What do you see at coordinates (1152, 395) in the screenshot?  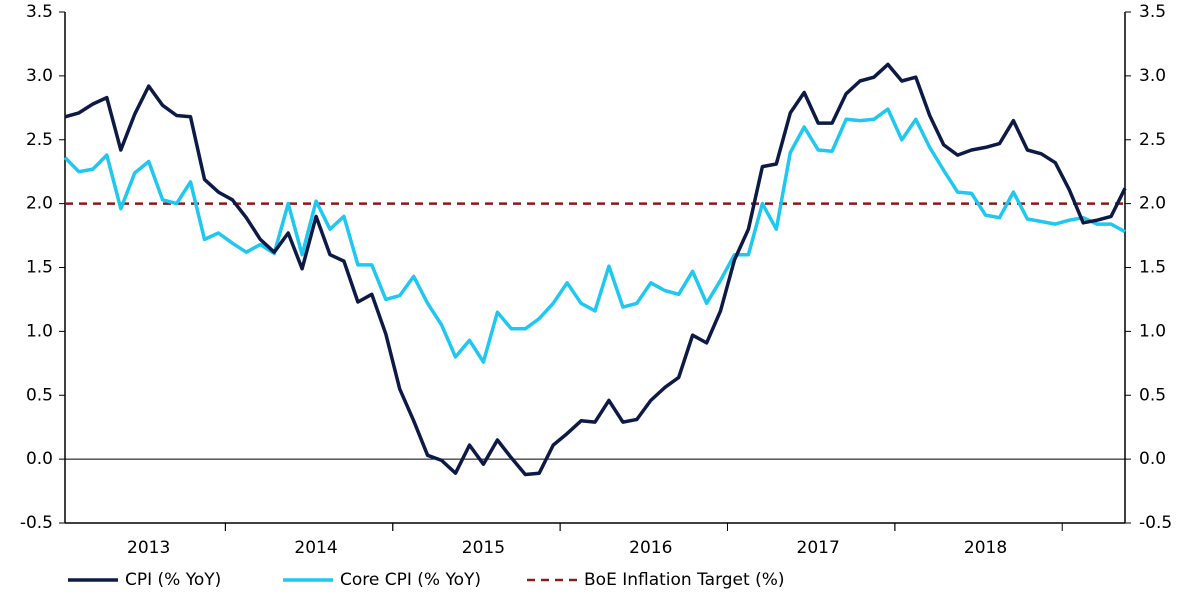 I see `y2-tick-label: 0.5` at bounding box center [1152, 395].